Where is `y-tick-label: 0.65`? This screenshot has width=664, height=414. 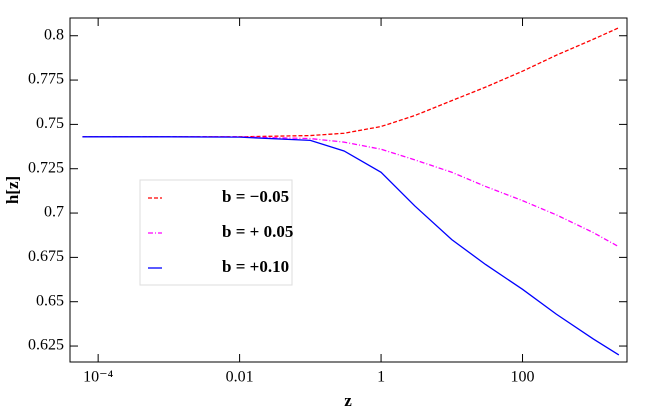
y-tick-label: 0.65 is located at coordinates (50, 300).